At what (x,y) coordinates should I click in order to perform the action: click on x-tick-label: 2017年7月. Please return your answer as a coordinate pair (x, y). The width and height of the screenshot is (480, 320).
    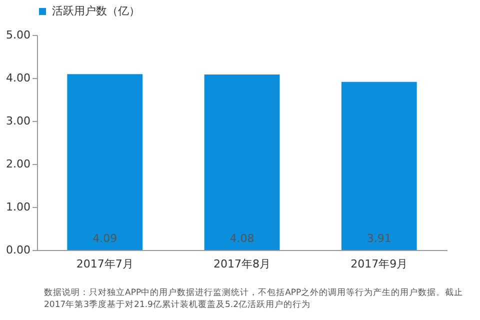
    Looking at the image, I should click on (105, 264).